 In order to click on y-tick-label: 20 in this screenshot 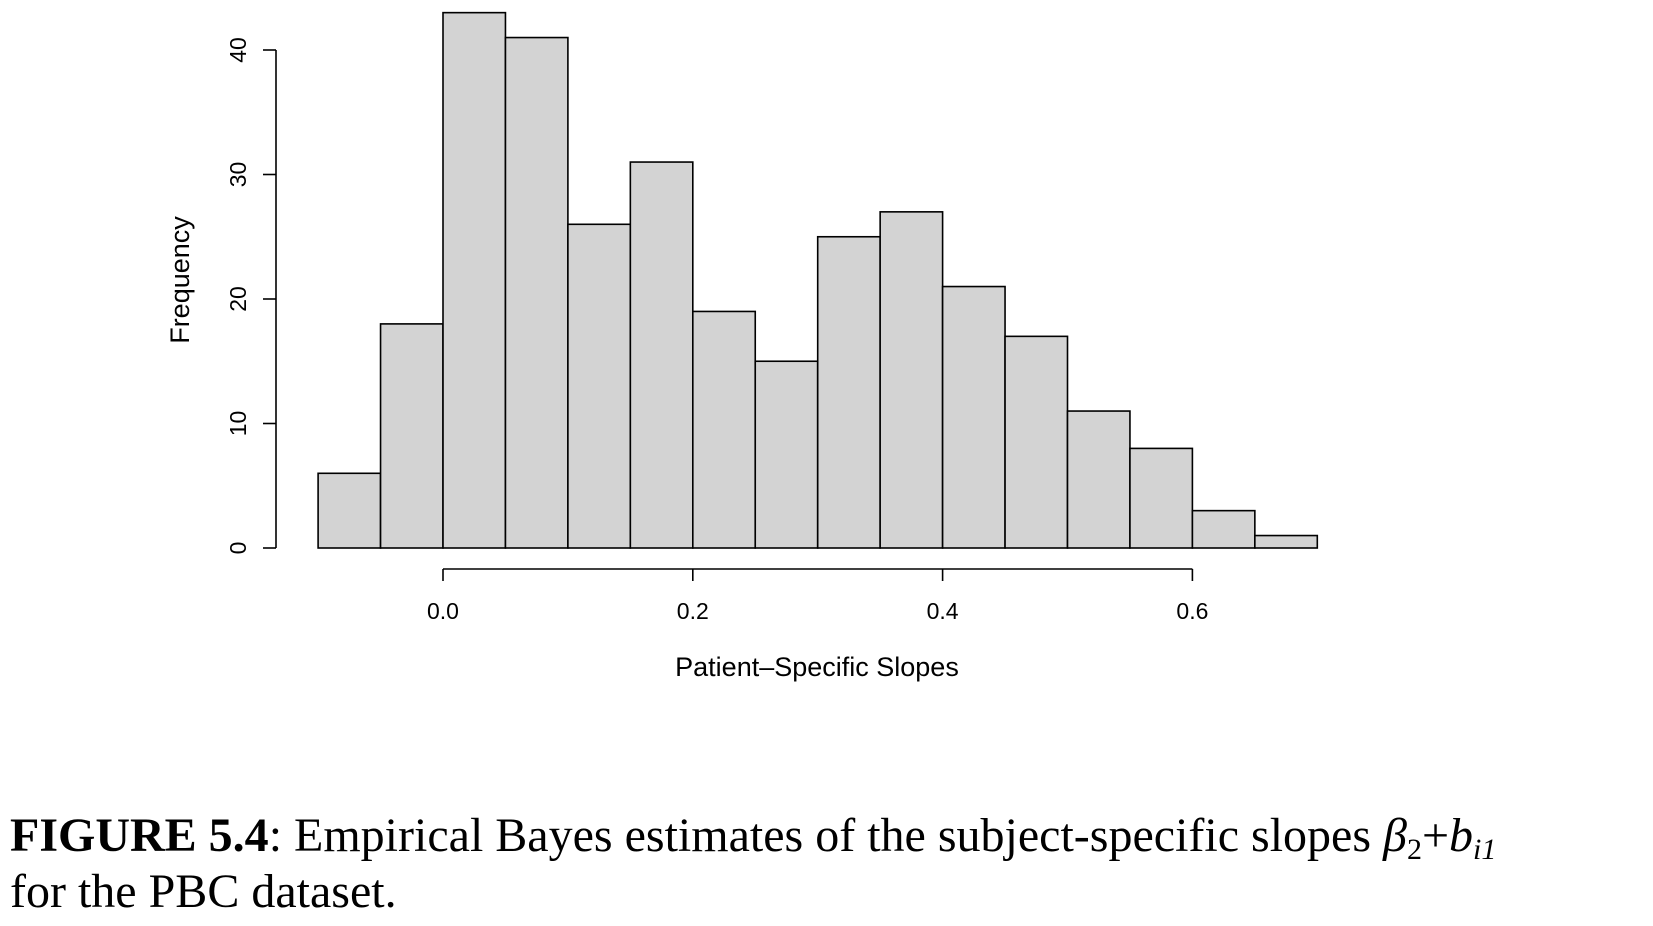, I will do `click(238, 299)`.